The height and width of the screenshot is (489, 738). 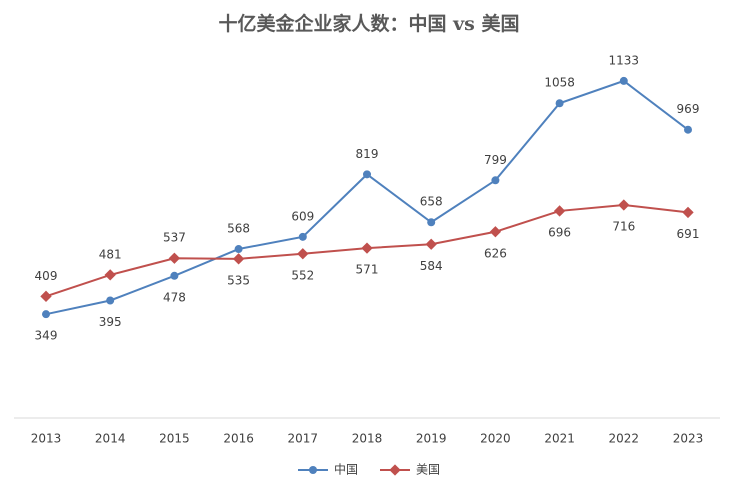 What do you see at coordinates (688, 439) in the screenshot?
I see `x-tick-label: 2023` at bounding box center [688, 439].